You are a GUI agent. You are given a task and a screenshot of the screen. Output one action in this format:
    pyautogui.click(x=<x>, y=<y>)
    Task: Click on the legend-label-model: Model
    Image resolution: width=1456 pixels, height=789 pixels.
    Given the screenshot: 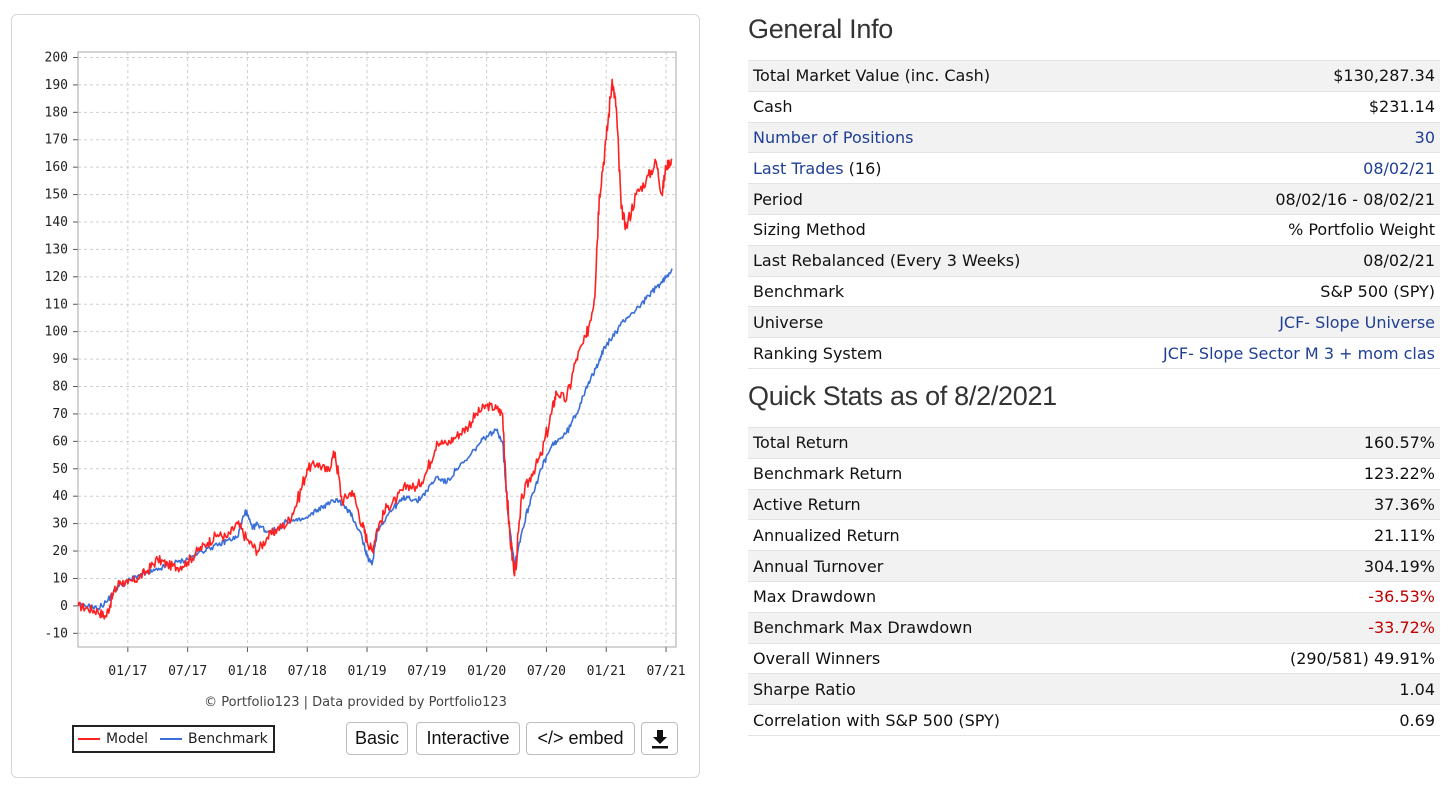 What is the action you would take?
    pyautogui.click(x=127, y=739)
    